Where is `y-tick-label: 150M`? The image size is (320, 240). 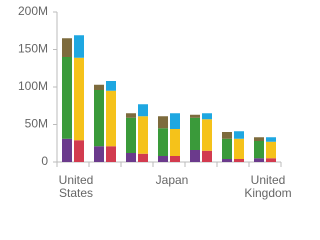
y-tick-label: 150M is located at coordinates (33, 49).